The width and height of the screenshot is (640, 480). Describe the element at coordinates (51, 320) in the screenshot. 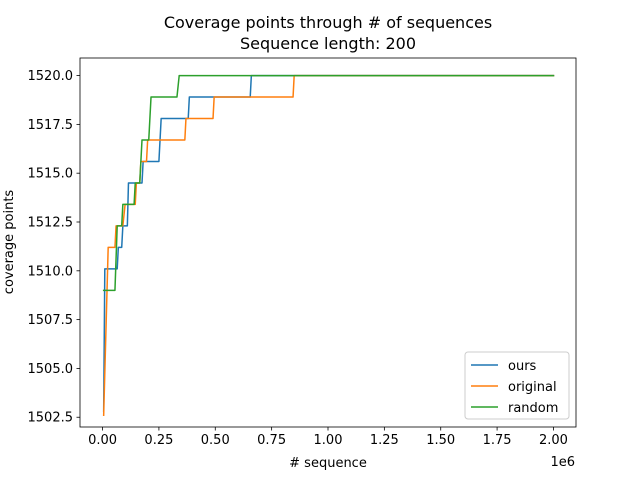

I see `y-tick-label: 1507.5` at that location.